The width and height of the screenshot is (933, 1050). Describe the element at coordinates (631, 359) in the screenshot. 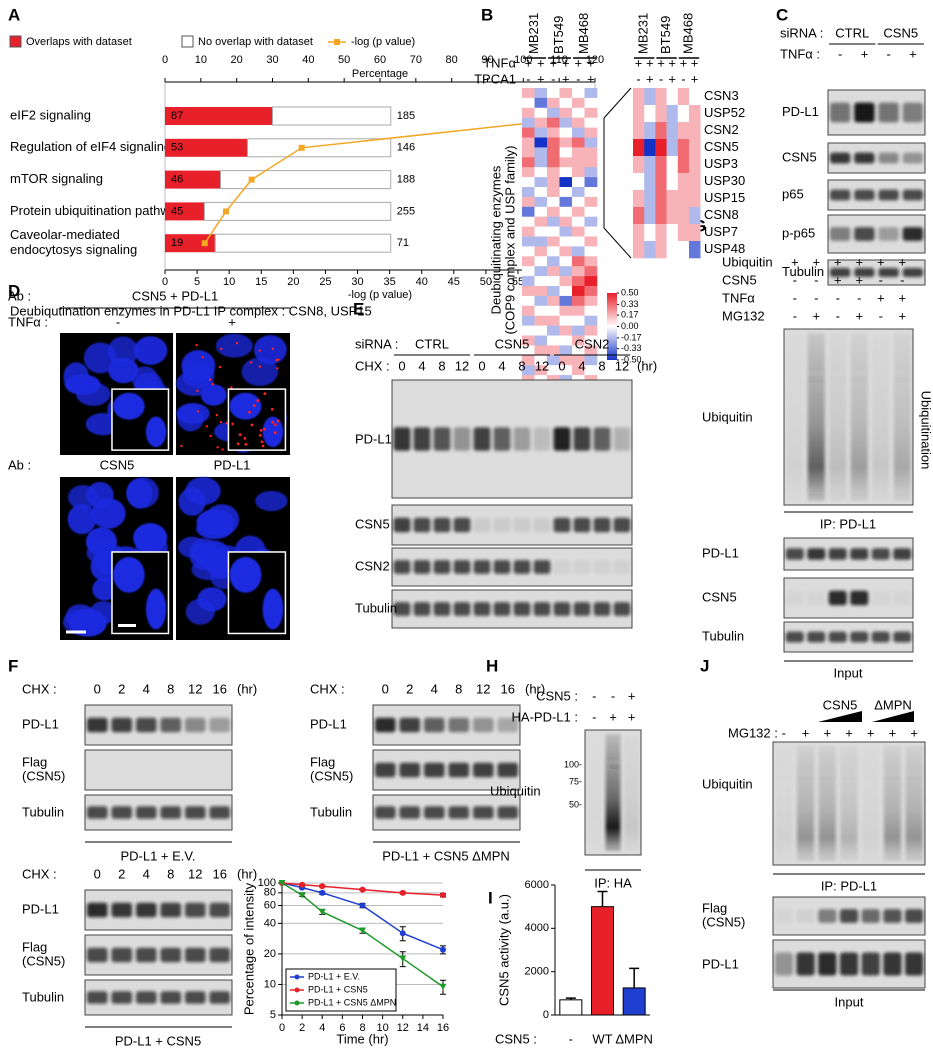

I see `colorbar-label: -0.50` at that location.